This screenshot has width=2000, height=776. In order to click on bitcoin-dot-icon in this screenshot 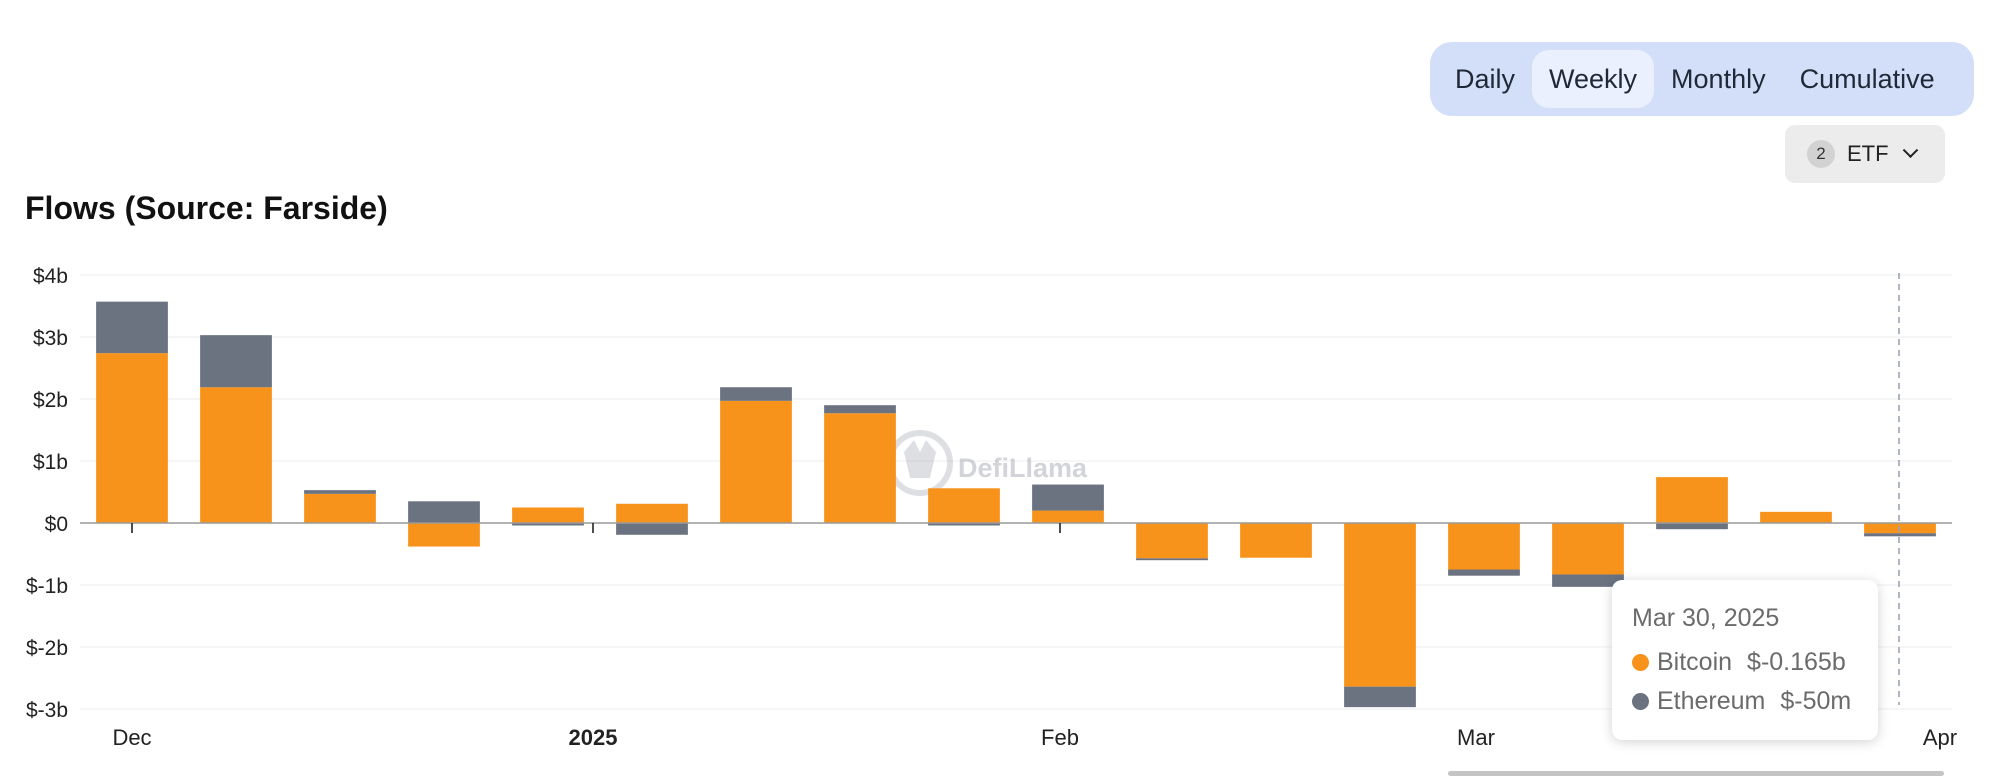, I will do `click(1640, 662)`.